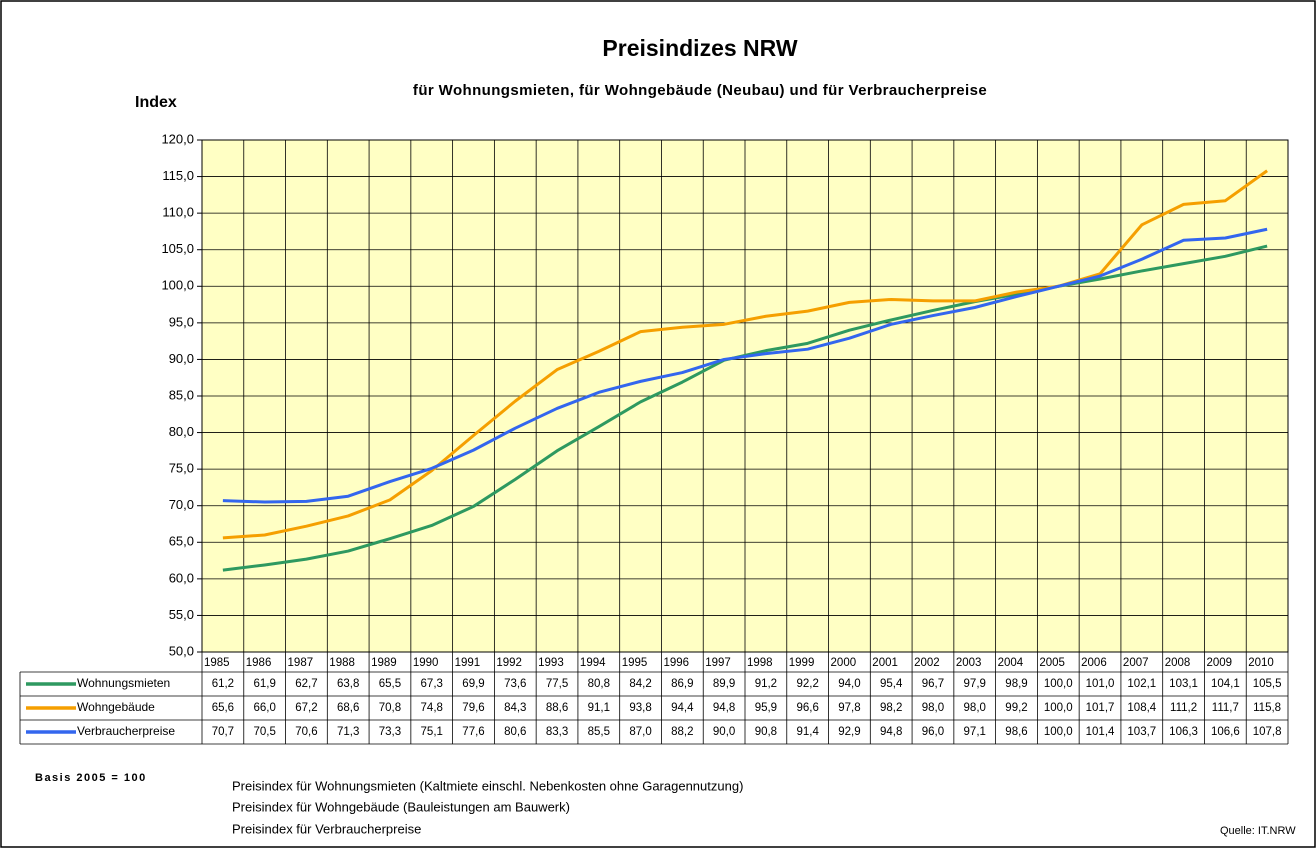 The width and height of the screenshot is (1316, 848). What do you see at coordinates (593, 663) in the screenshot?
I see `x-tick-label: 1994` at bounding box center [593, 663].